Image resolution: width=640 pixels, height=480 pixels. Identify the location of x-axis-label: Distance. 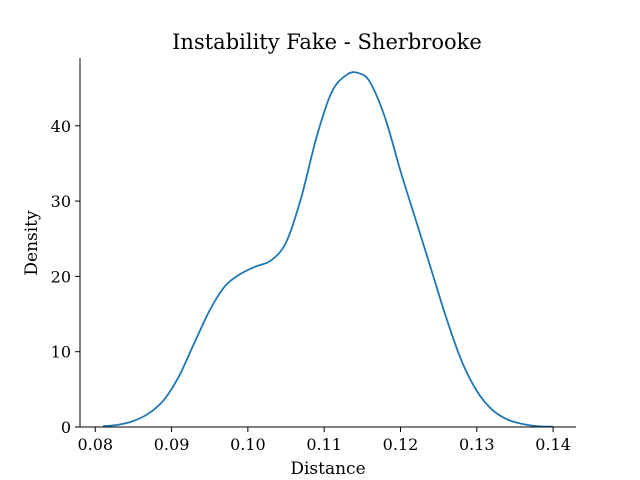
(327, 469).